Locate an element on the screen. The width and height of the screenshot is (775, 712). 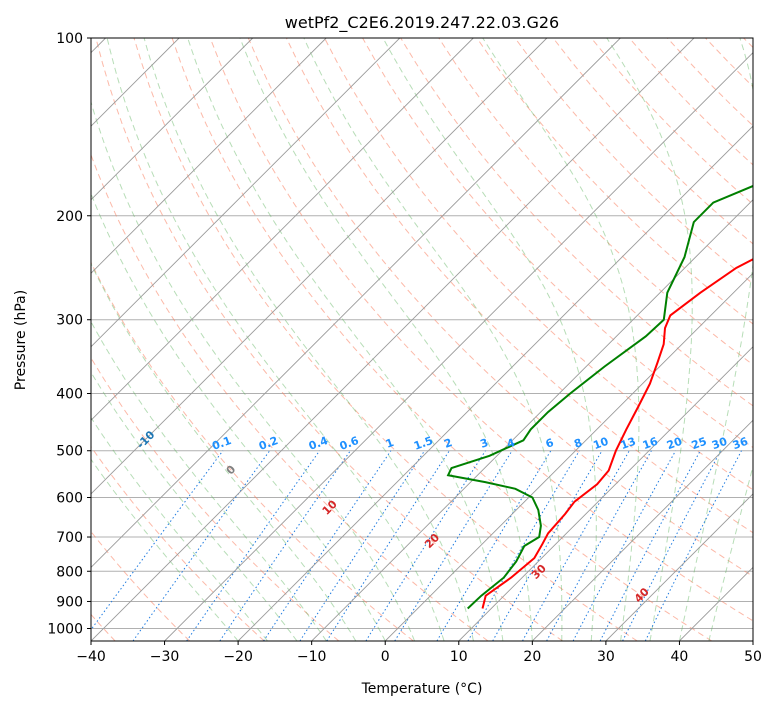
y-tick-label: 1000 is located at coordinates (65, 629).